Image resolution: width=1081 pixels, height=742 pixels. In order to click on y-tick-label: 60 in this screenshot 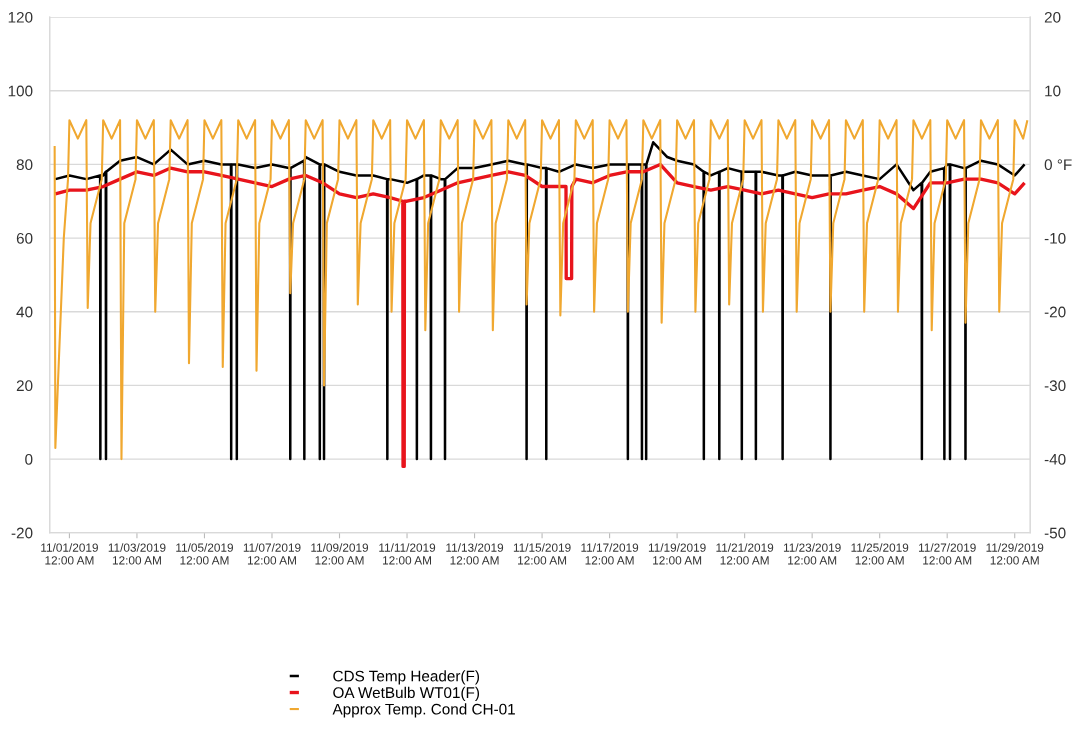, I will do `click(24, 238)`.